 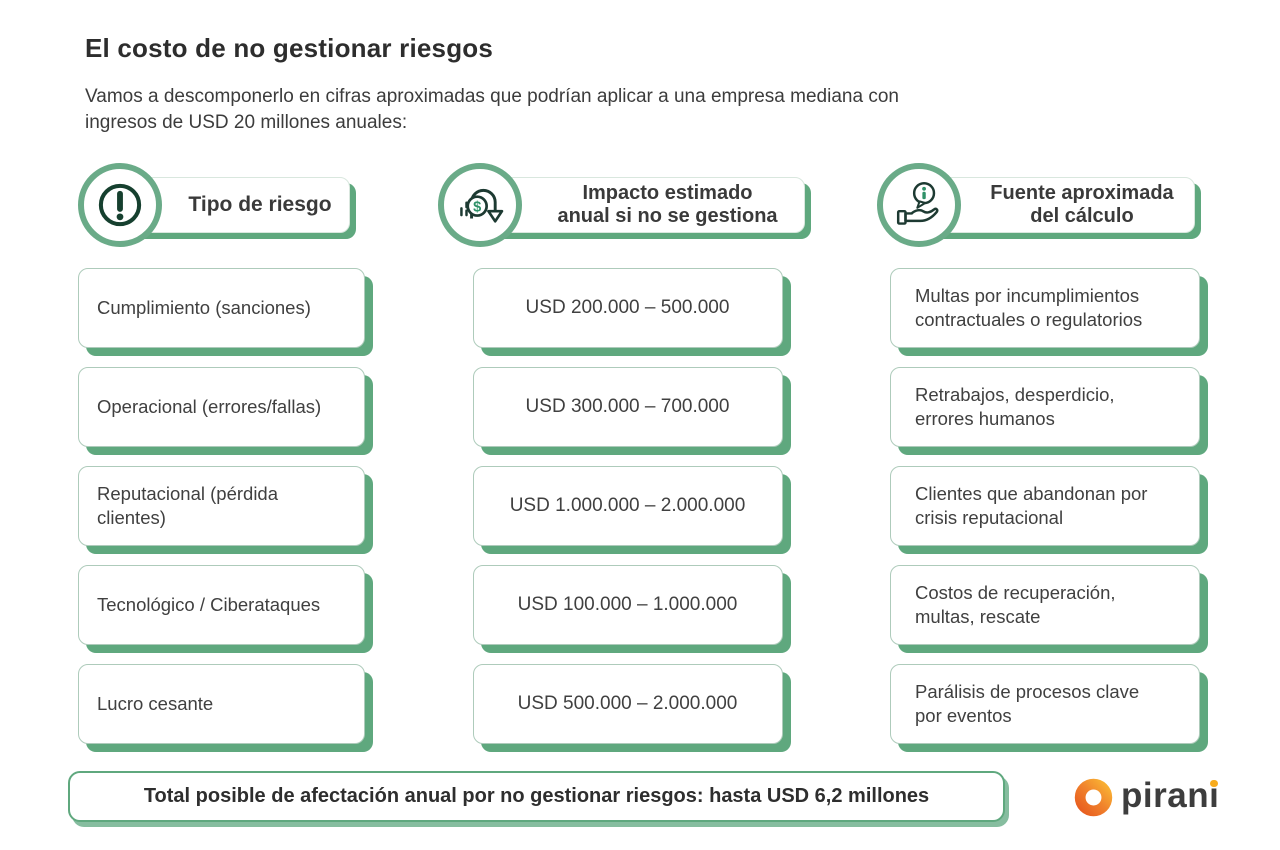 What do you see at coordinates (627, 506) in the screenshot?
I see `impact-cell-row3: USD 1.000.000 – 2.000.000` at bounding box center [627, 506].